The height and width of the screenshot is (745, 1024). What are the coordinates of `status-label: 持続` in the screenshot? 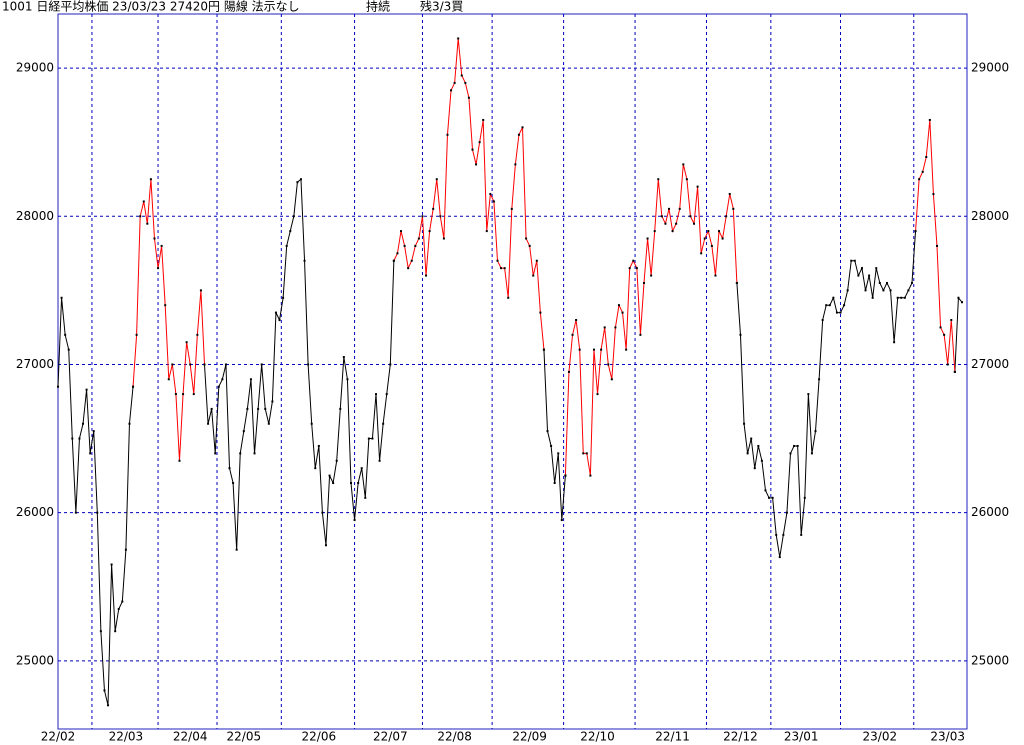 It's located at (378, 7).